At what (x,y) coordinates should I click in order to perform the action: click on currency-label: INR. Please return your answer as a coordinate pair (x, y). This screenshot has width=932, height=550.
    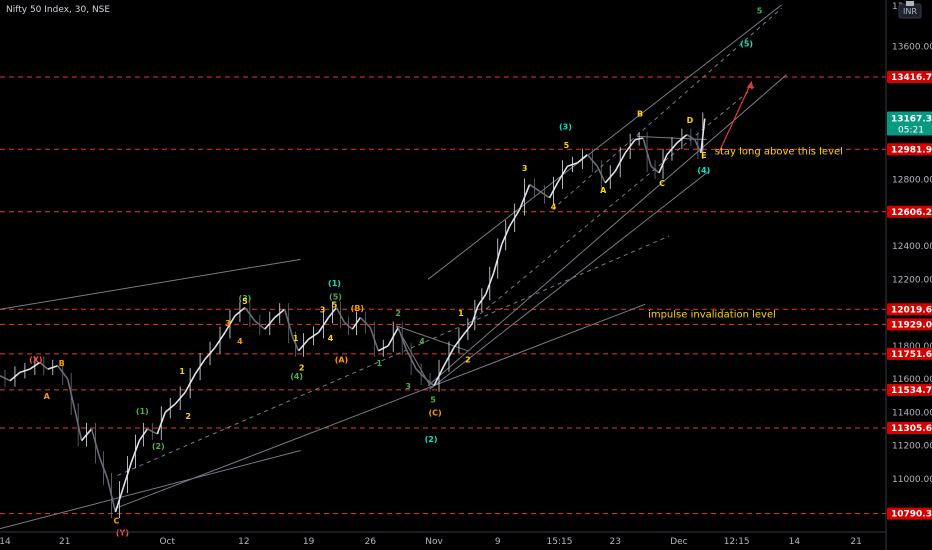
    Looking at the image, I should click on (910, 11).